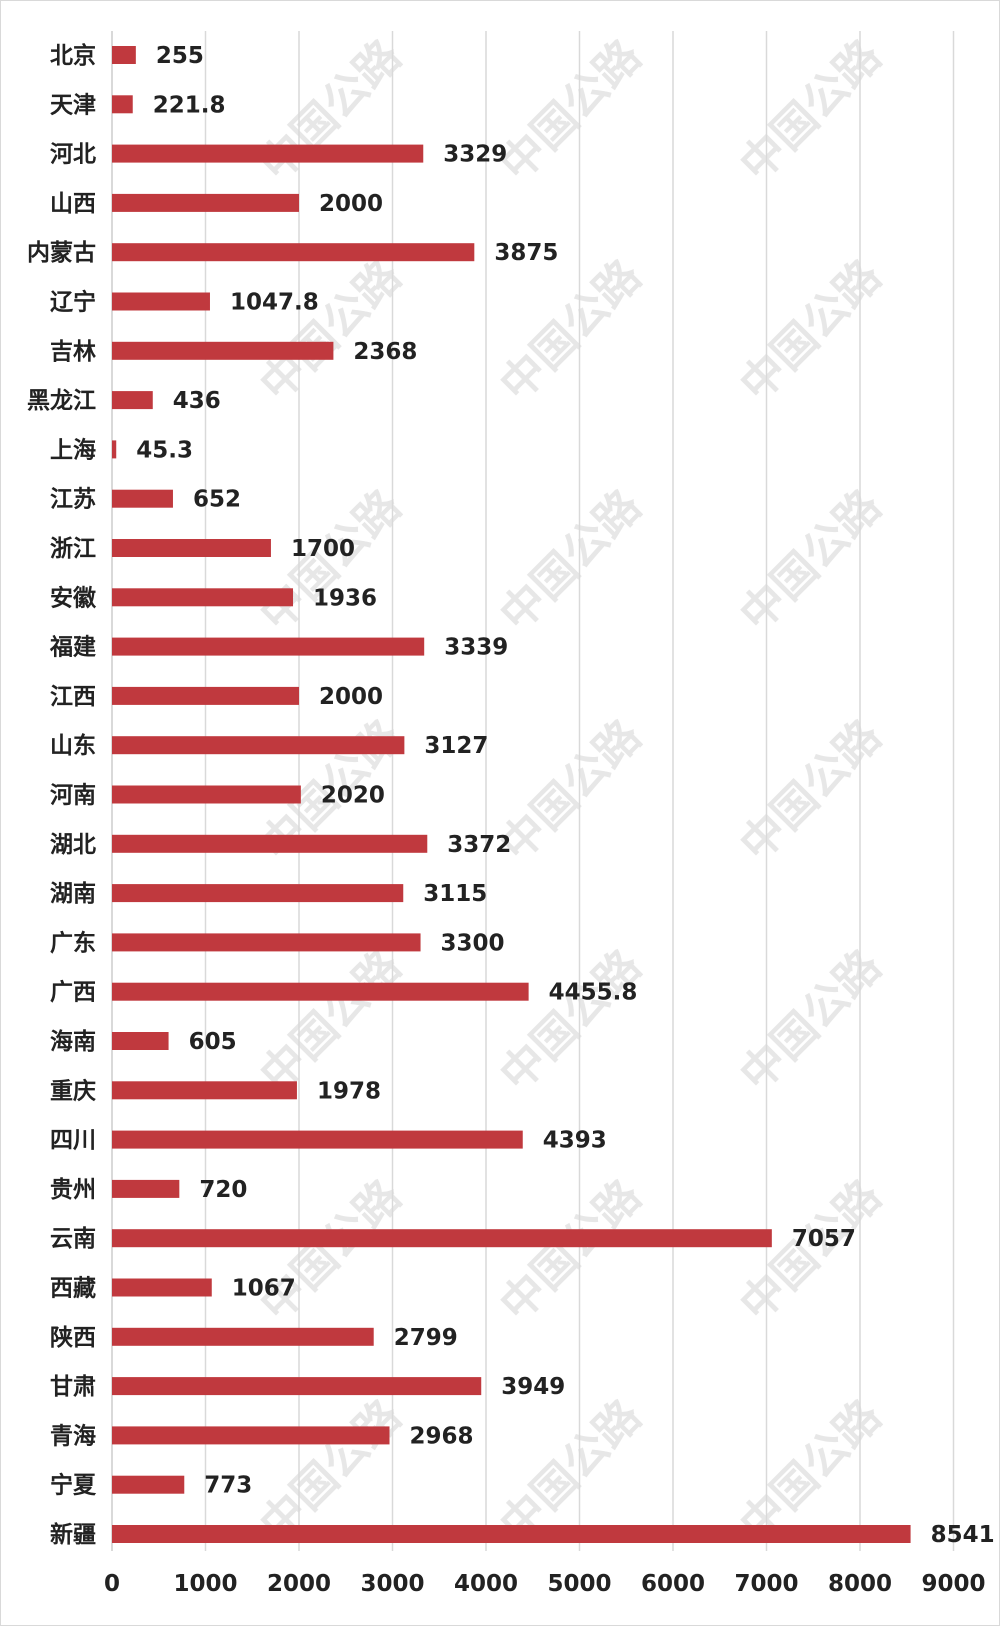 This screenshot has width=1000, height=1627. Describe the element at coordinates (953, 1584) in the screenshot. I see `x-tick-label-9000: 9000` at that location.